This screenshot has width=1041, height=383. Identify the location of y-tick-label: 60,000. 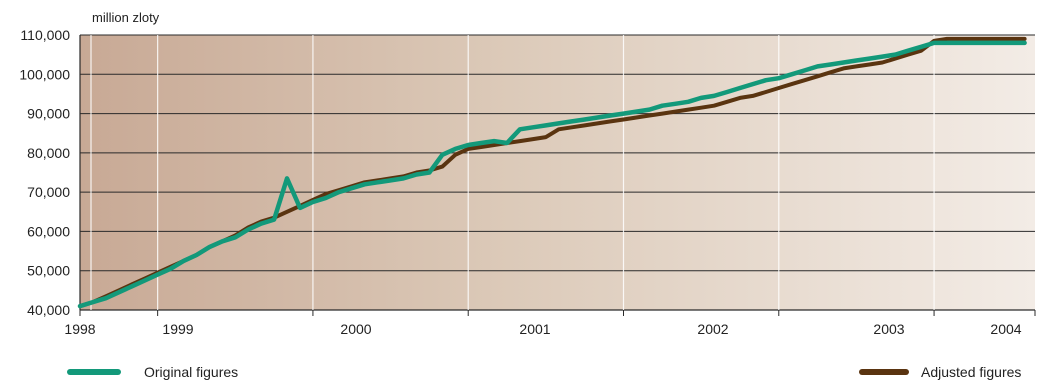
(48, 231).